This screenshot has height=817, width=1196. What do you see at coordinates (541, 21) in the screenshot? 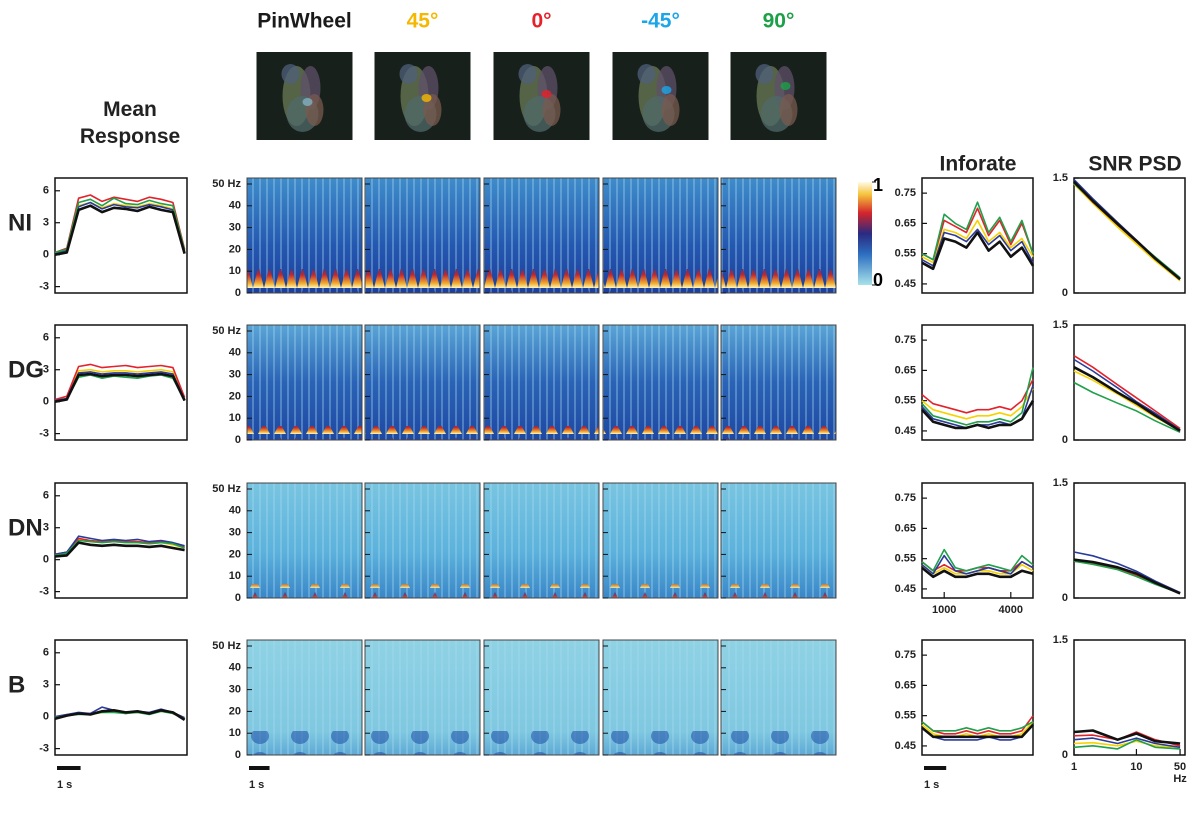
I see `column-title: 0°` at bounding box center [541, 21].